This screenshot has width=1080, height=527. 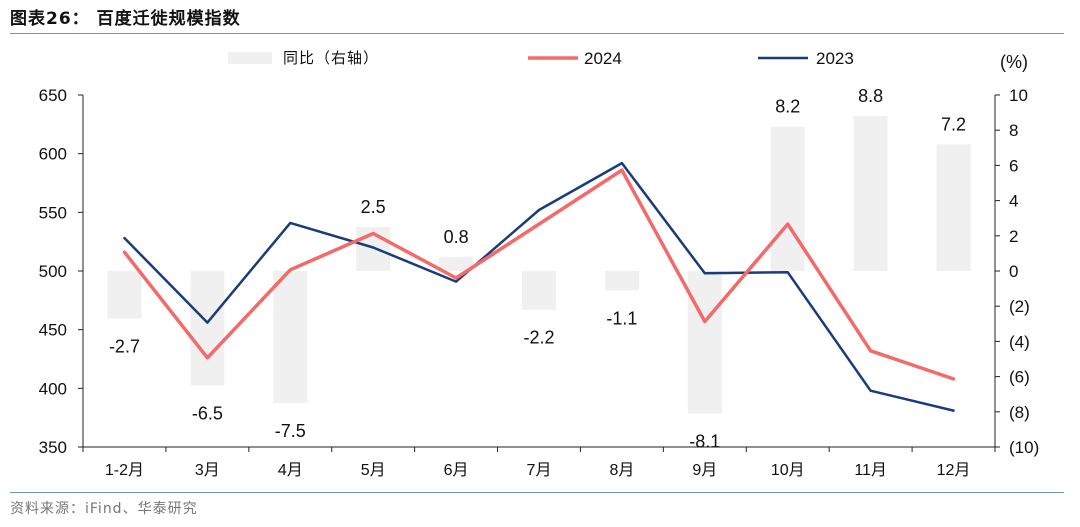 I want to click on right-tick-label: (8), so click(x=1019, y=412).